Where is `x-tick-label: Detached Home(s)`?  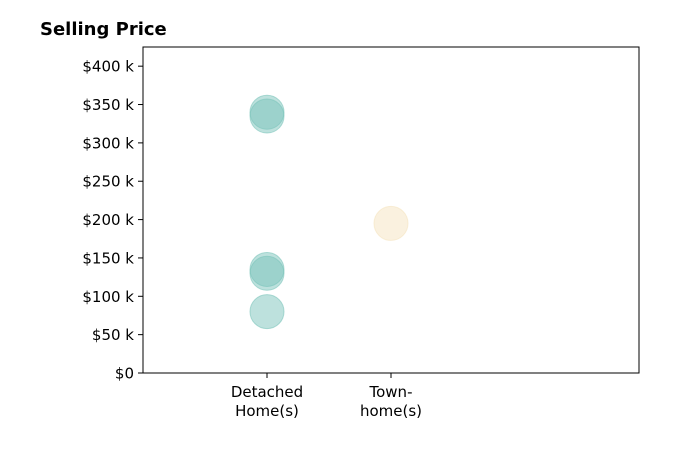 x-tick-label: Detached Home(s) is located at coordinates (267, 401).